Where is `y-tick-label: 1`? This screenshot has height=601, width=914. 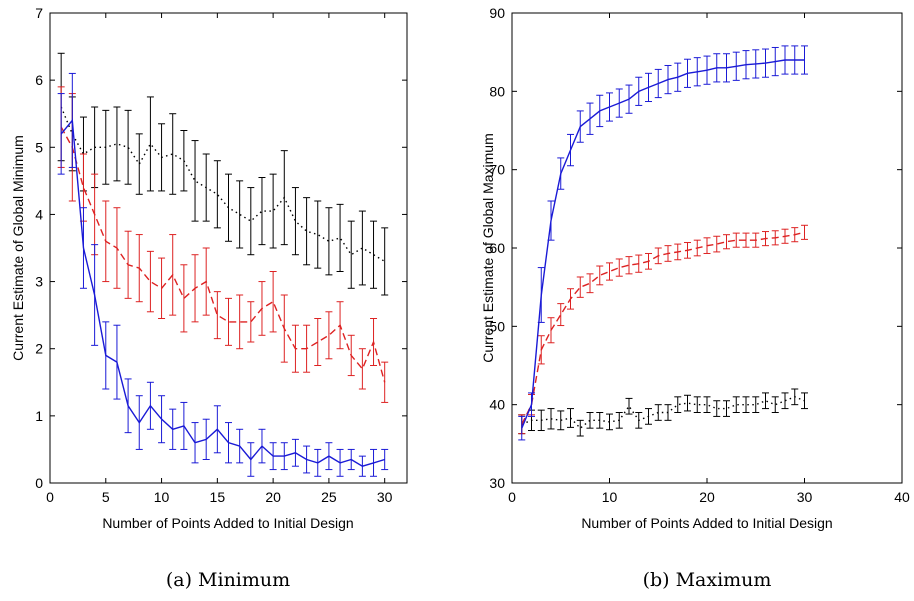
y-tick-label: 1 is located at coordinates (39, 416).